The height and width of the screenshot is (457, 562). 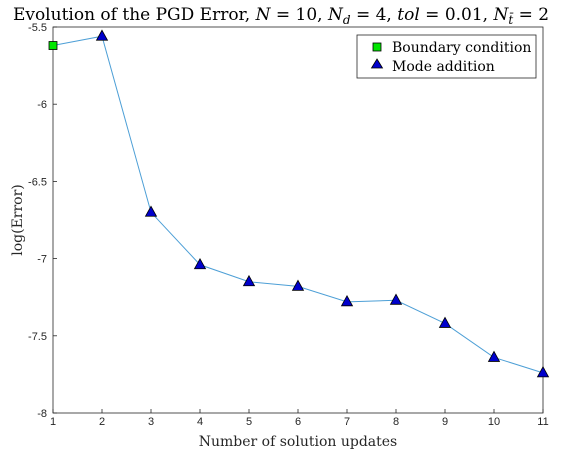 What do you see at coordinates (443, 67) in the screenshot?
I see `legend-label-mode-addition: Mode addition` at bounding box center [443, 67].